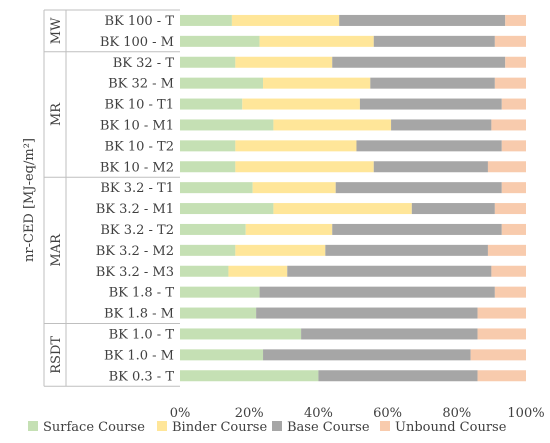 The width and height of the screenshot is (550, 443). What do you see at coordinates (525, 413) in the screenshot?
I see `x-tick-label: 100%` at bounding box center [525, 413].